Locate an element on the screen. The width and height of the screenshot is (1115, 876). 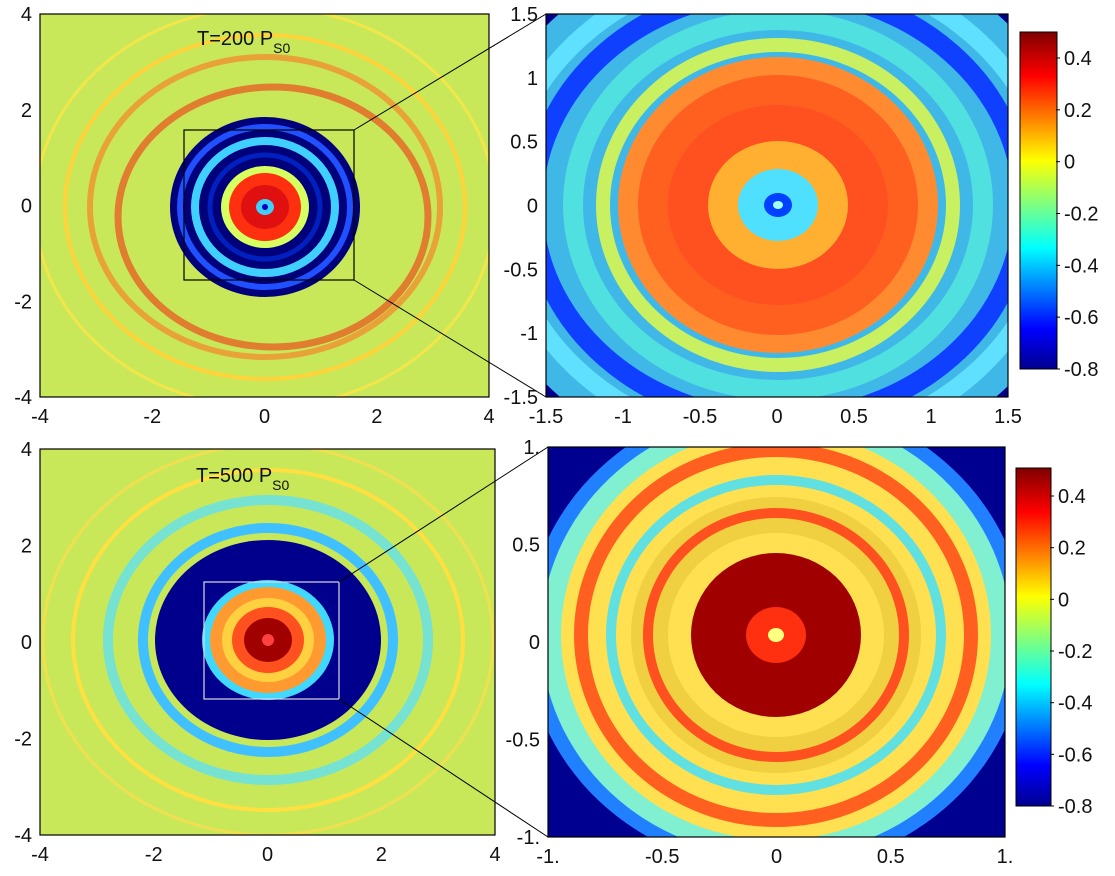
panel-annotation: T=500 PS0 is located at coordinates (243, 479).